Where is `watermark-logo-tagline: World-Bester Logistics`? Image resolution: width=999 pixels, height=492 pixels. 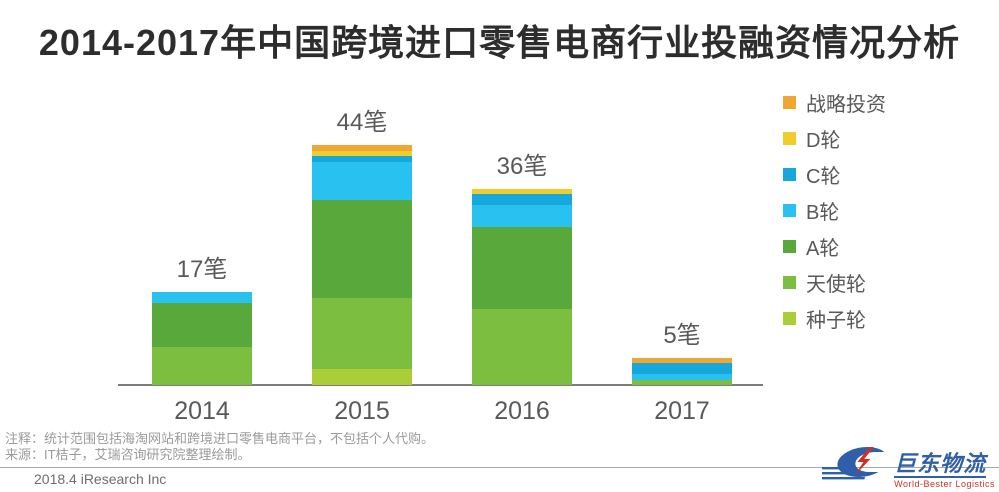
watermark-logo-tagline: World-Bester Logistics is located at coordinates (944, 484).